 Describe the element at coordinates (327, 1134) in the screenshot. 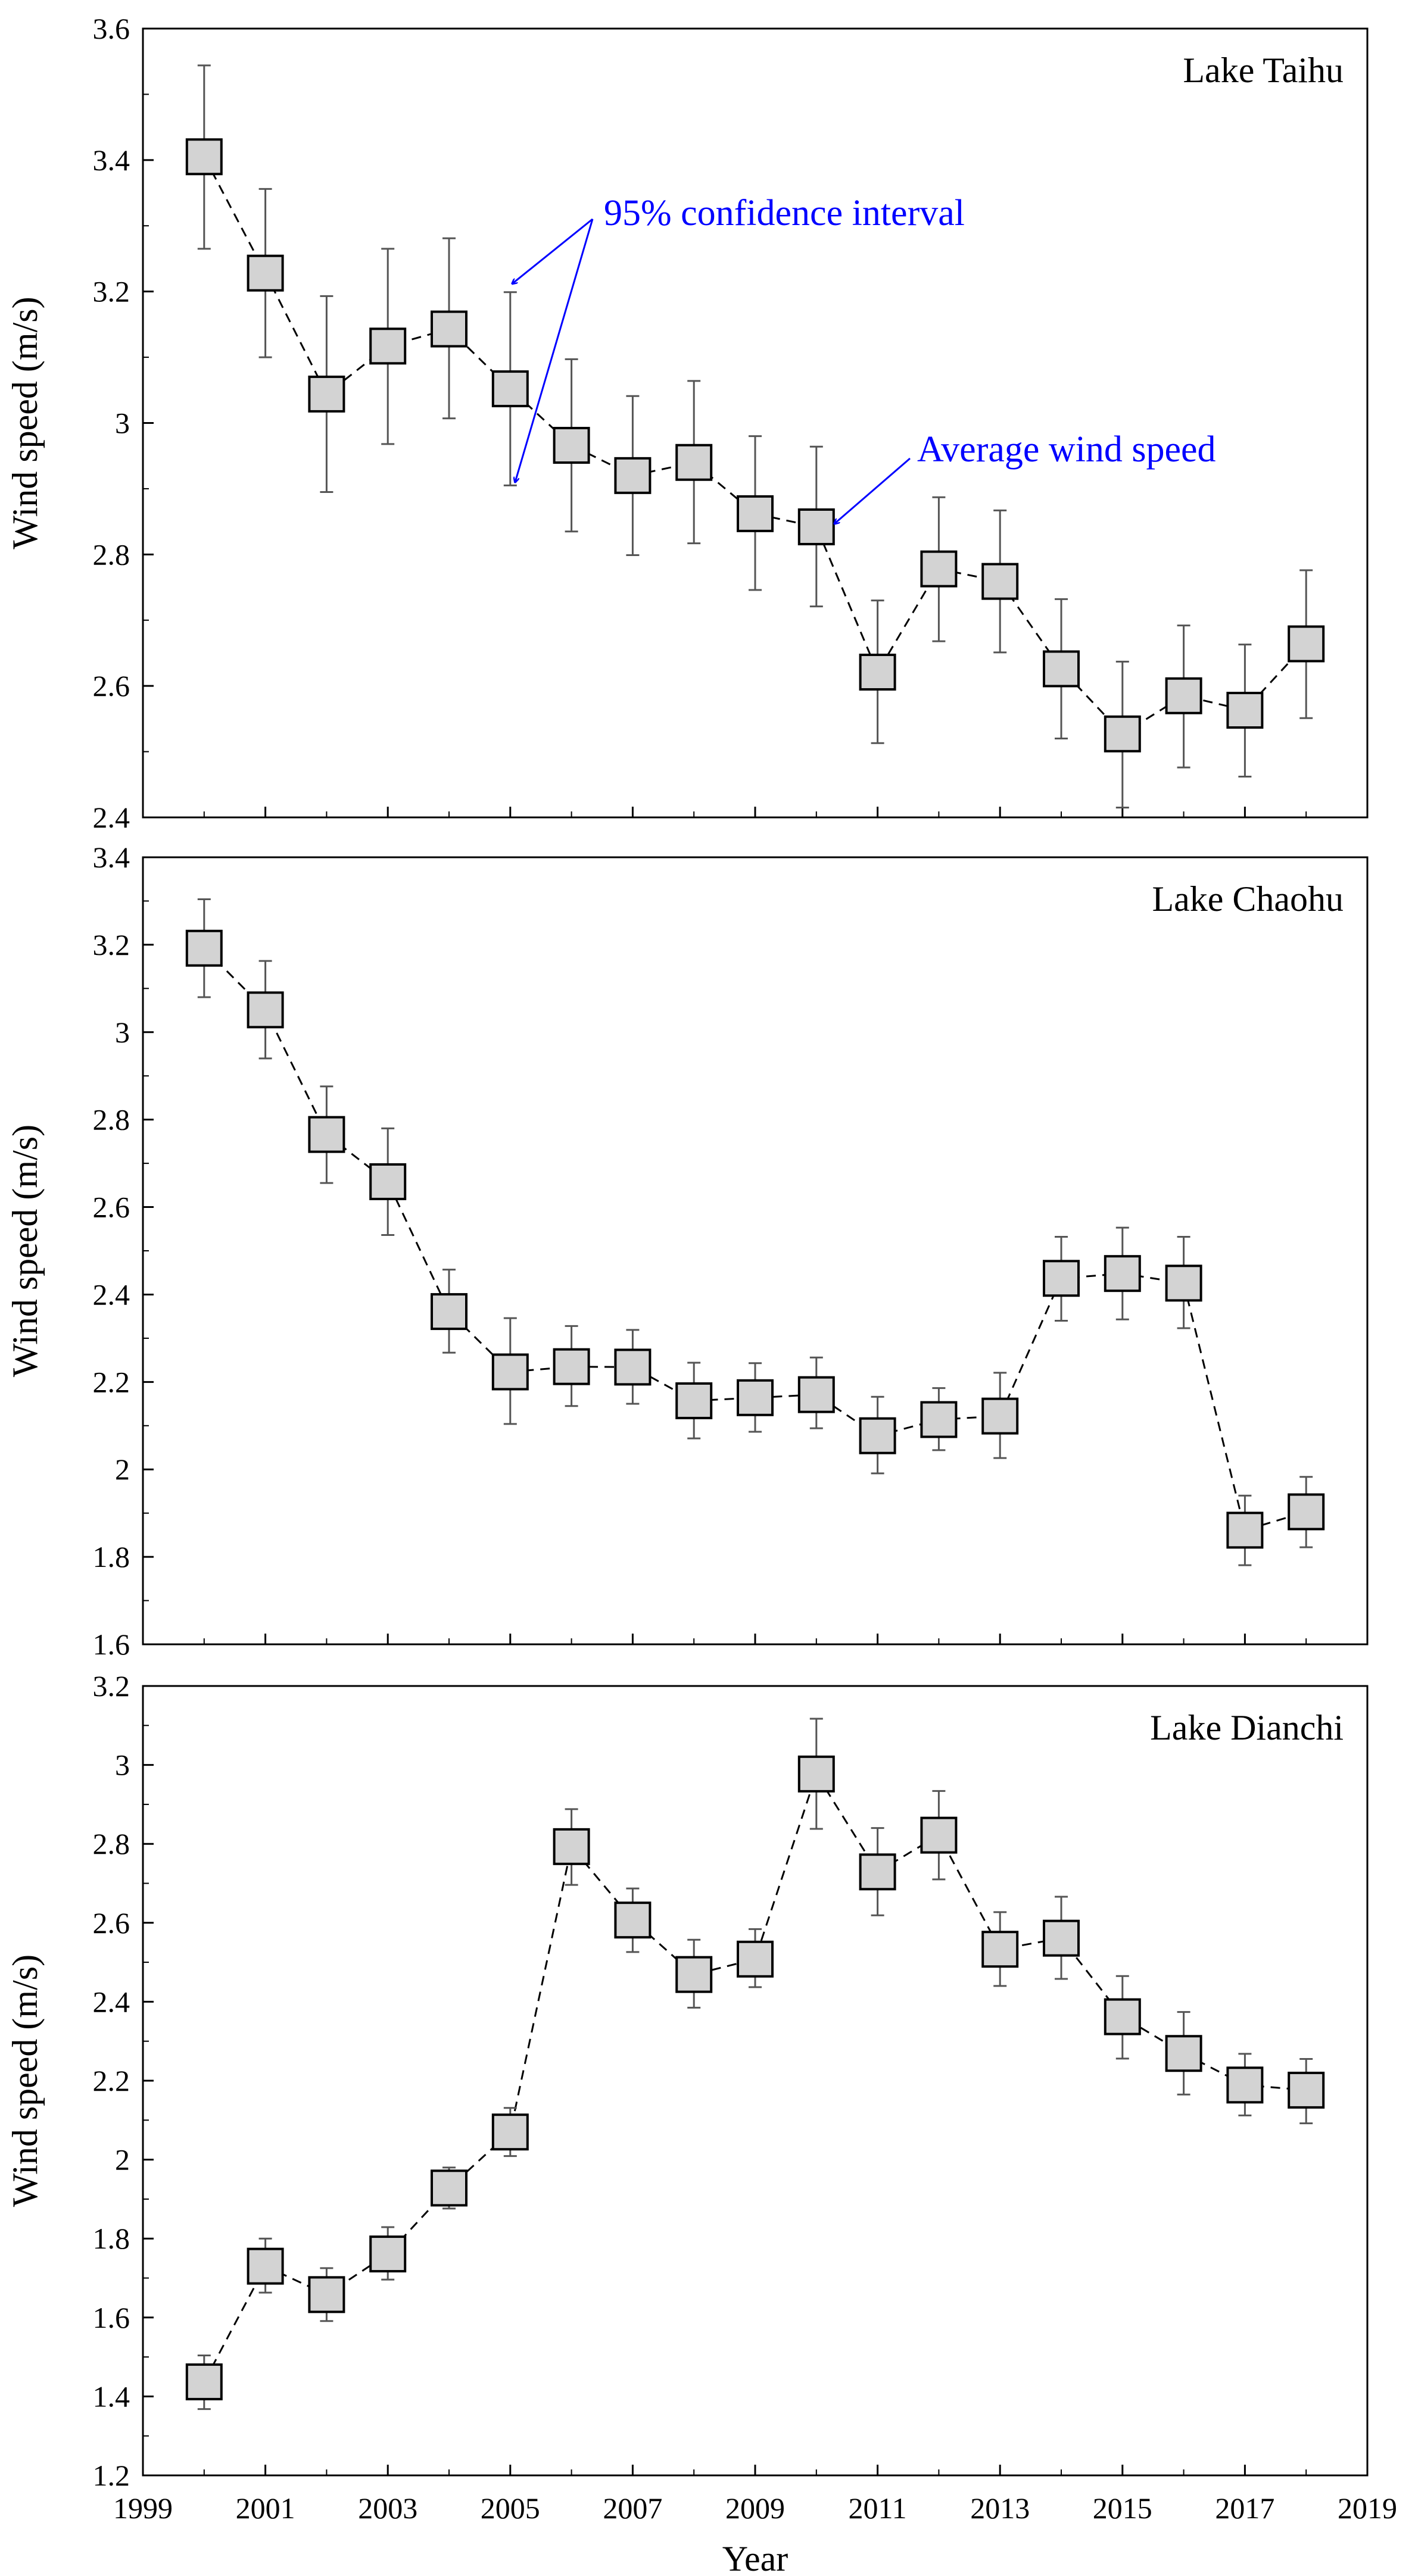

I see `lake-chaohu-data-marker-2002` at that location.